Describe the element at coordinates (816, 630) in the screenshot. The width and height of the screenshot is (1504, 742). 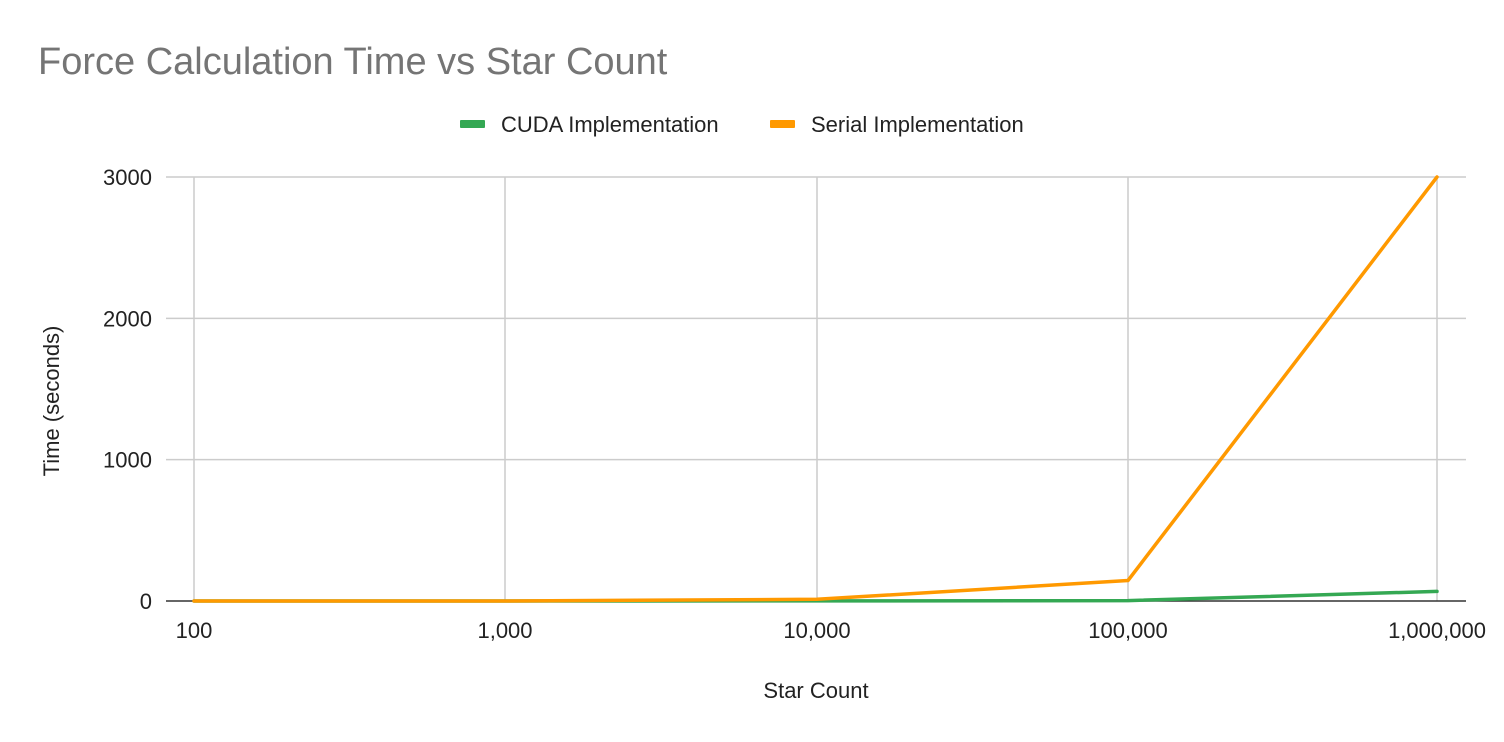
I see `x-tick-label: 10,000` at that location.